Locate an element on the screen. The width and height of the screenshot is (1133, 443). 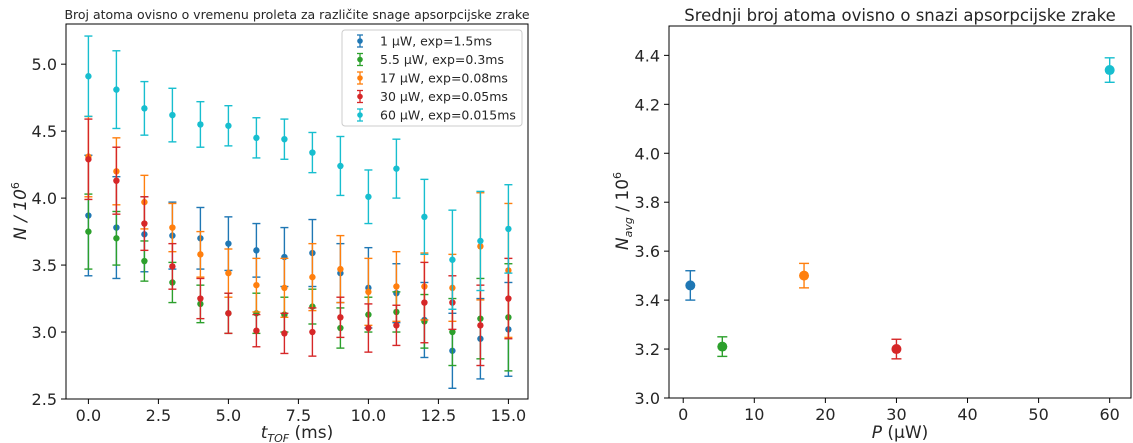
left-x-tick-label: 10.0 is located at coordinates (369, 415).